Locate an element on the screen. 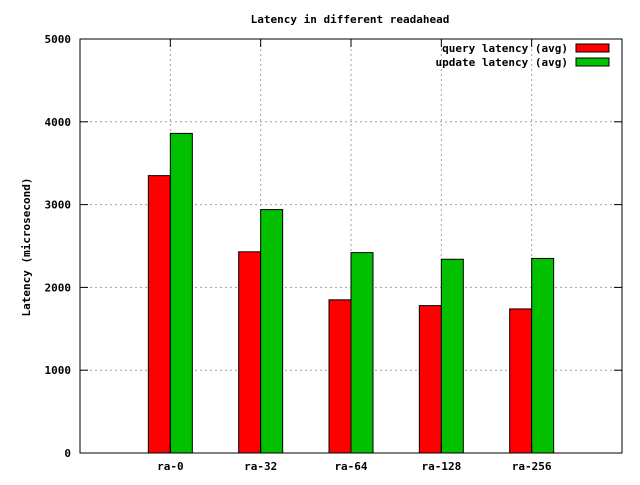  legend-label: update latency (avg) is located at coordinates (502, 62).